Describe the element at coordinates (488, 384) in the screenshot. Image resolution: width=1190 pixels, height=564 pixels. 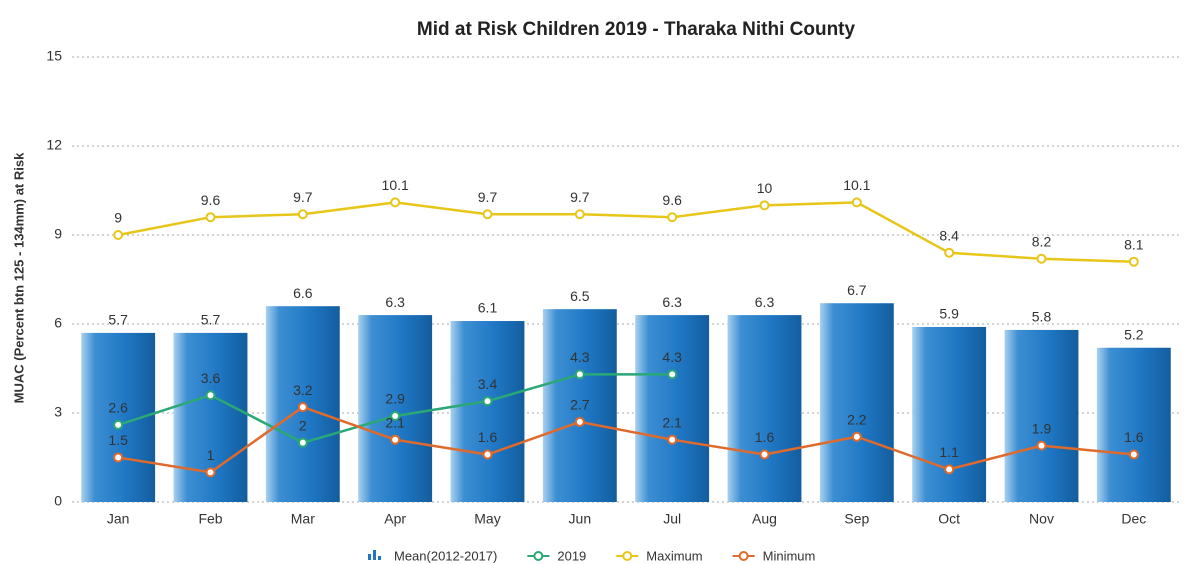
I see `data-label: 3.4` at that location.